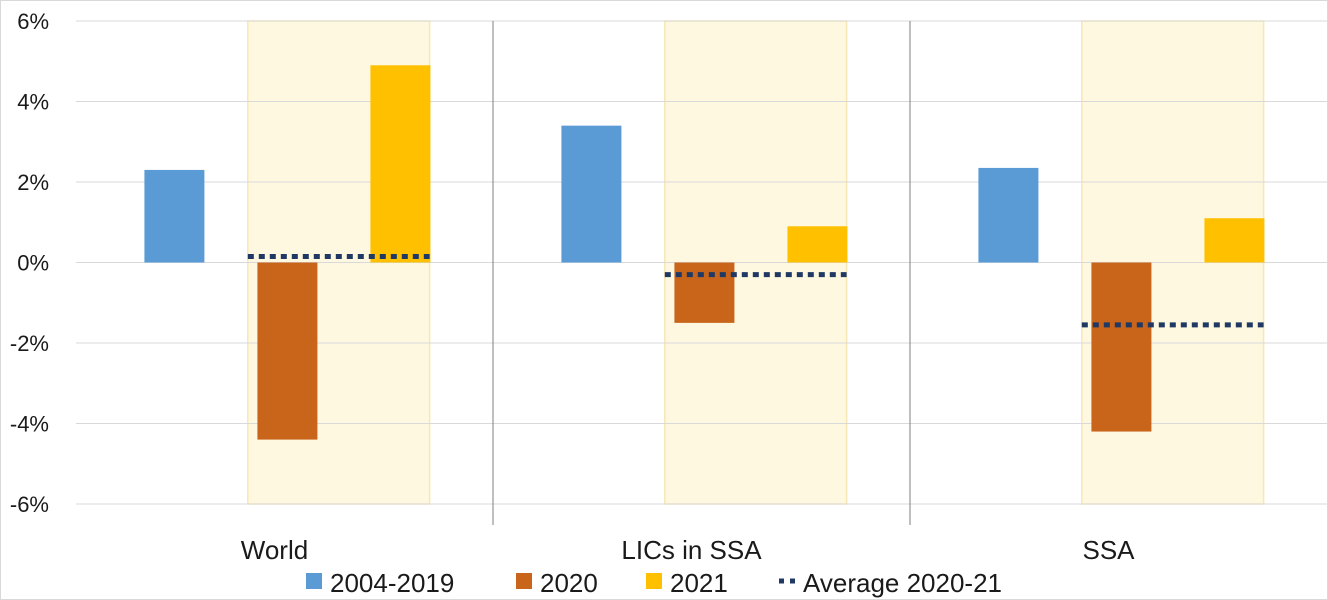  Describe the element at coordinates (902, 583) in the screenshot. I see `legend-label: Average 2020-21` at that location.